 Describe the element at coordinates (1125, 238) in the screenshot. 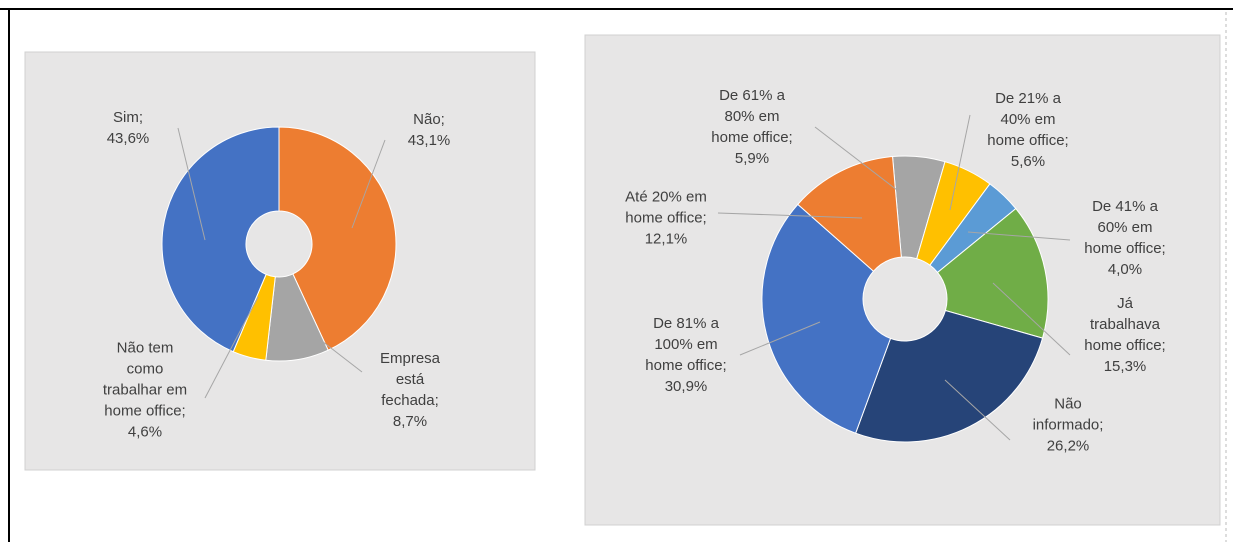

I see `data-label: De 41% a 60% em home office; 4,0%` at that location.